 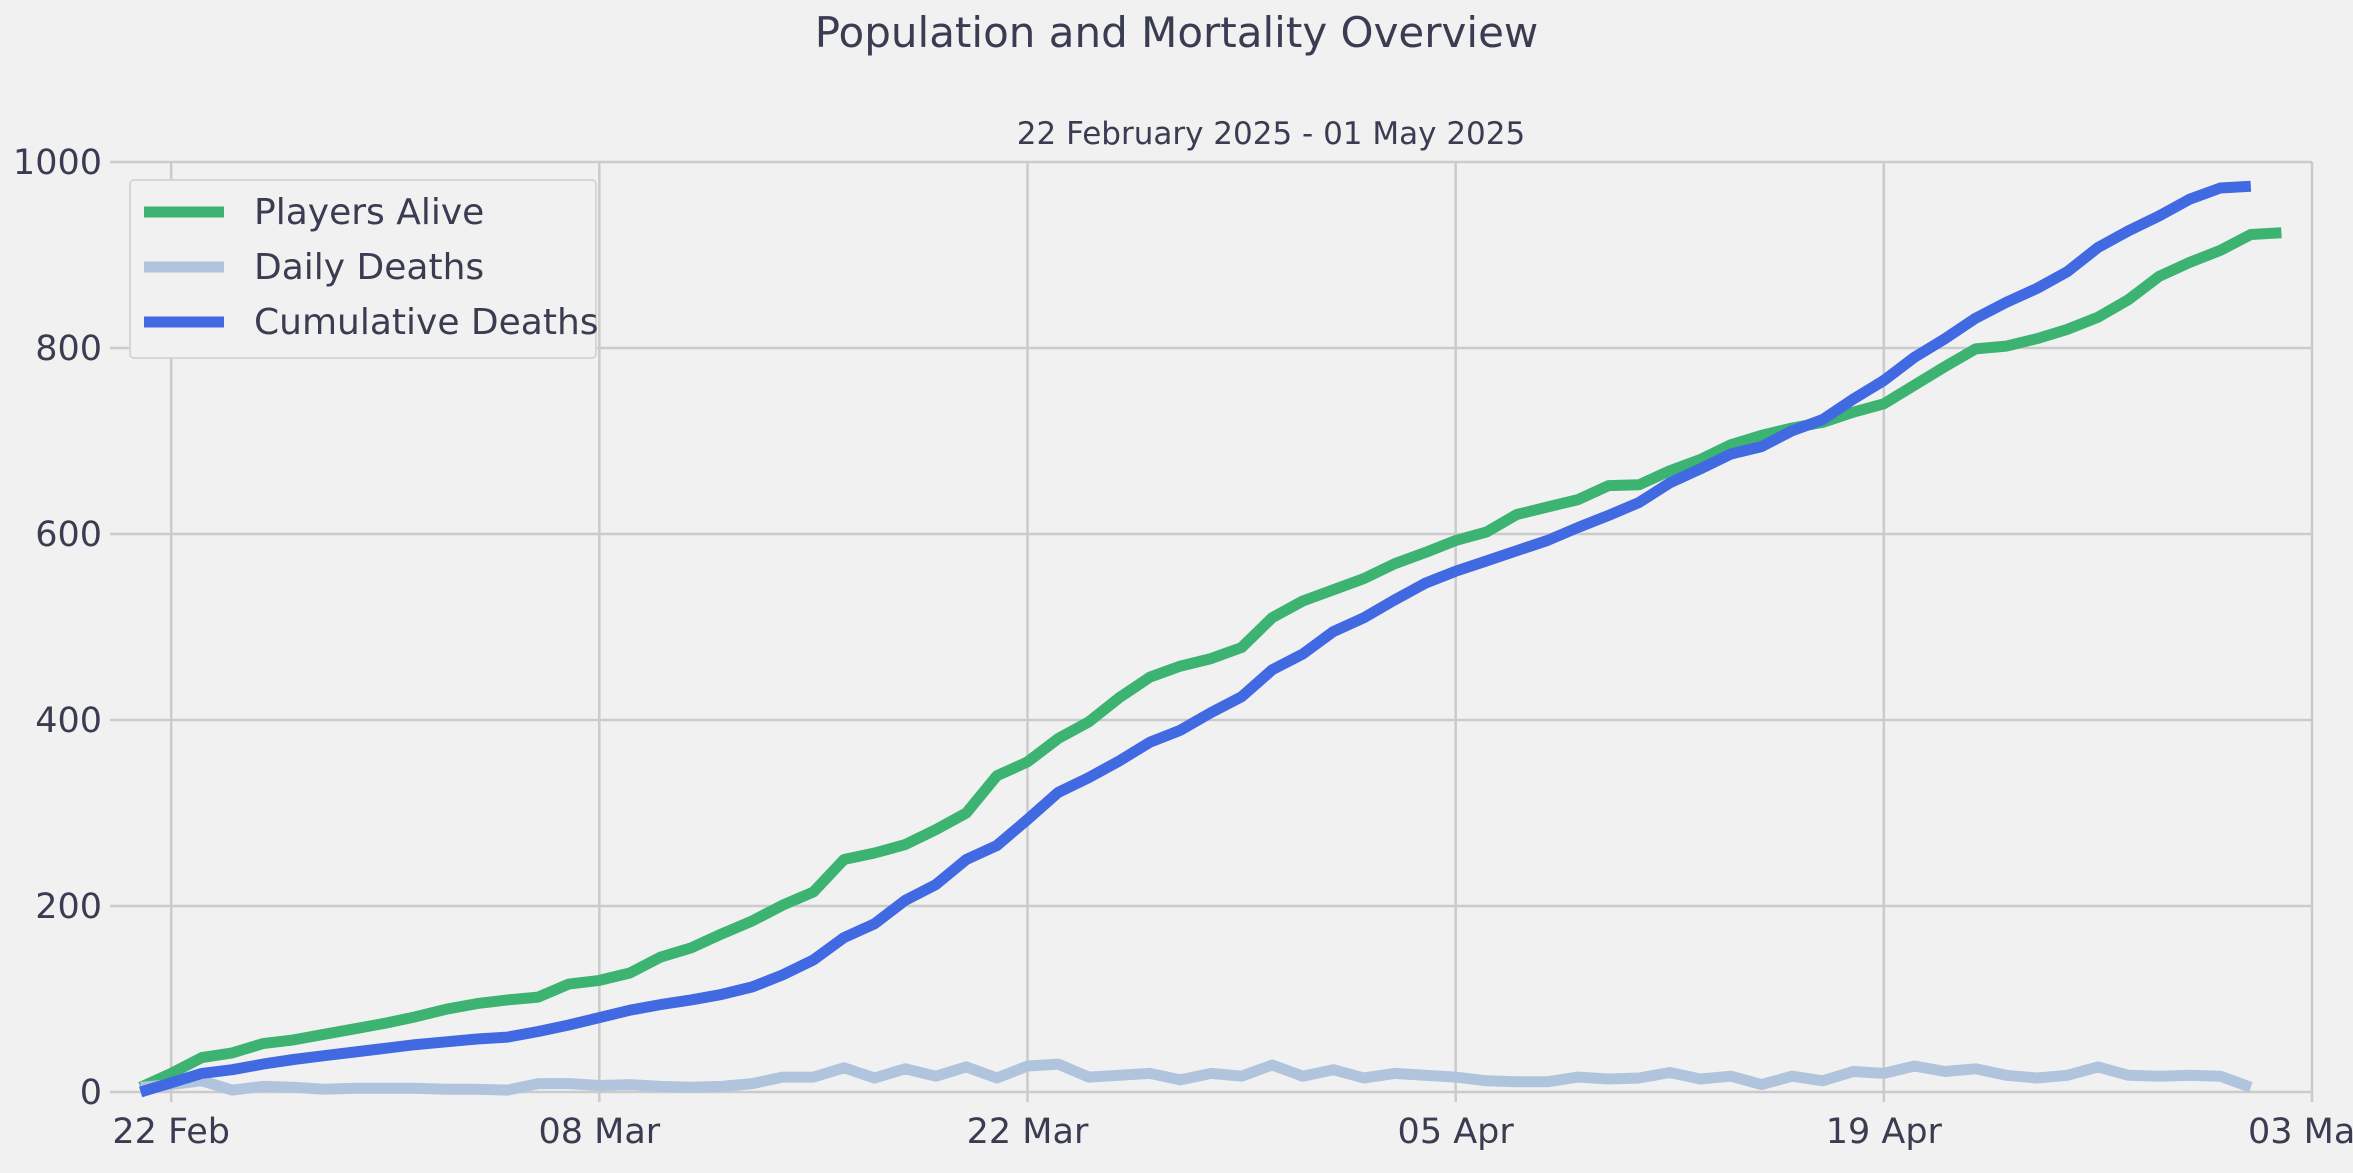 What do you see at coordinates (1028, 1132) in the screenshot?
I see `x-tick-label: 22 Mar` at bounding box center [1028, 1132].